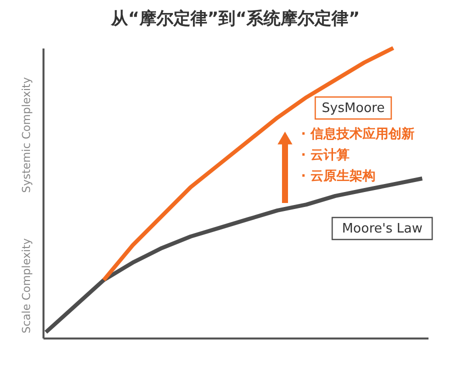  I want to click on text: Moore's Law, so click(382, 229).